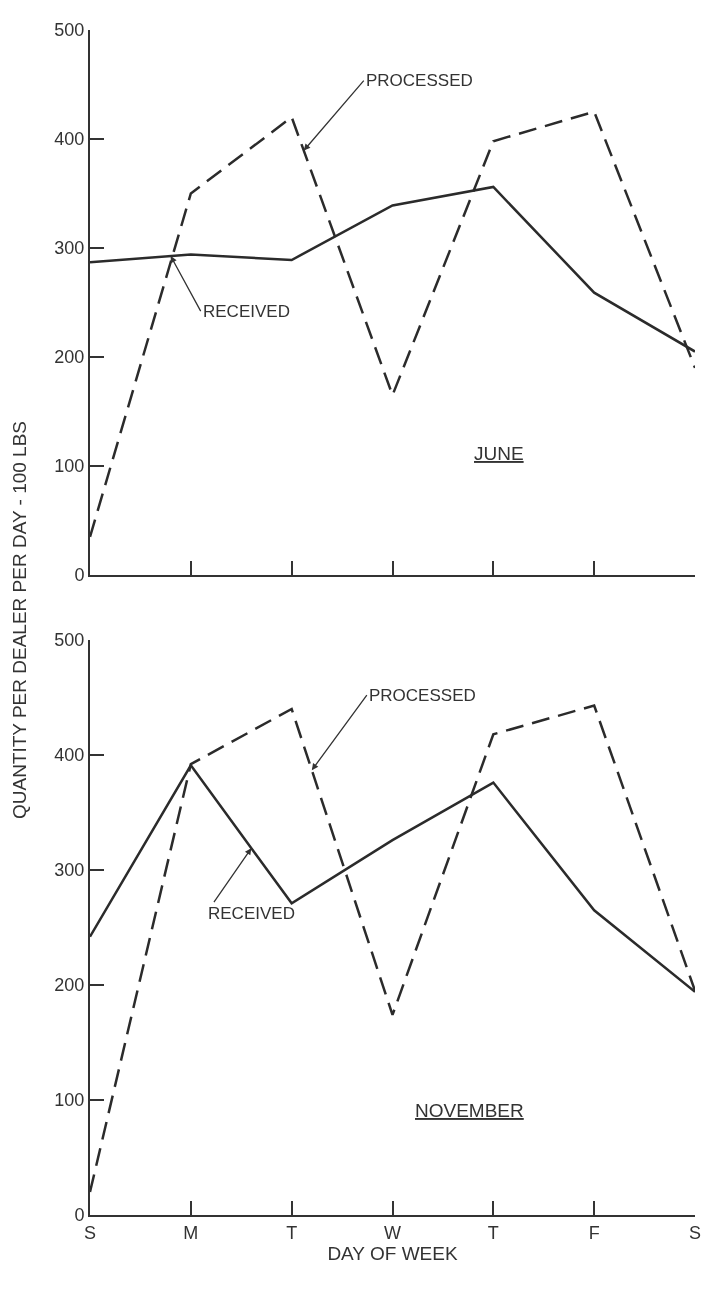 This screenshot has width=717, height=1309. What do you see at coordinates (20, 620) in the screenshot?
I see `y-axis-title: QUANTITY PER DEALER PER DAY - 100 LBS` at bounding box center [20, 620].